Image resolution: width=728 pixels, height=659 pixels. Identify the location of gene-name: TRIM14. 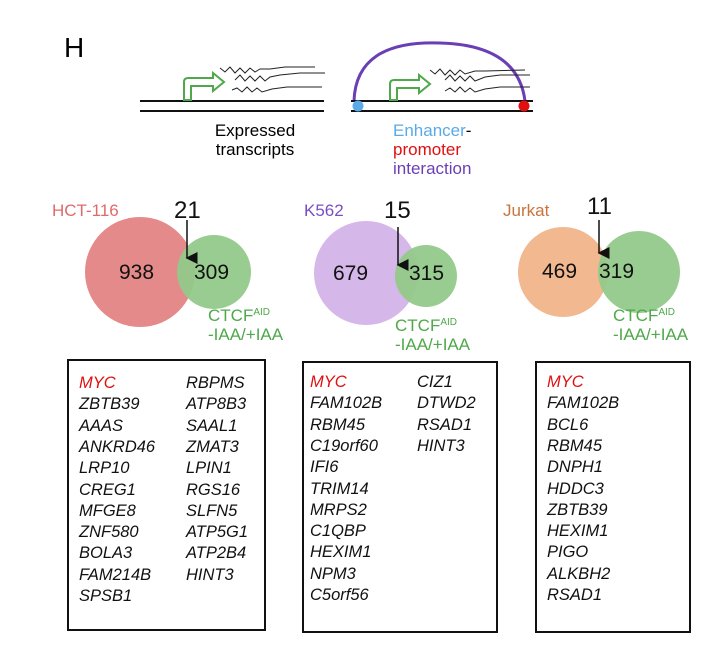
(339, 488).